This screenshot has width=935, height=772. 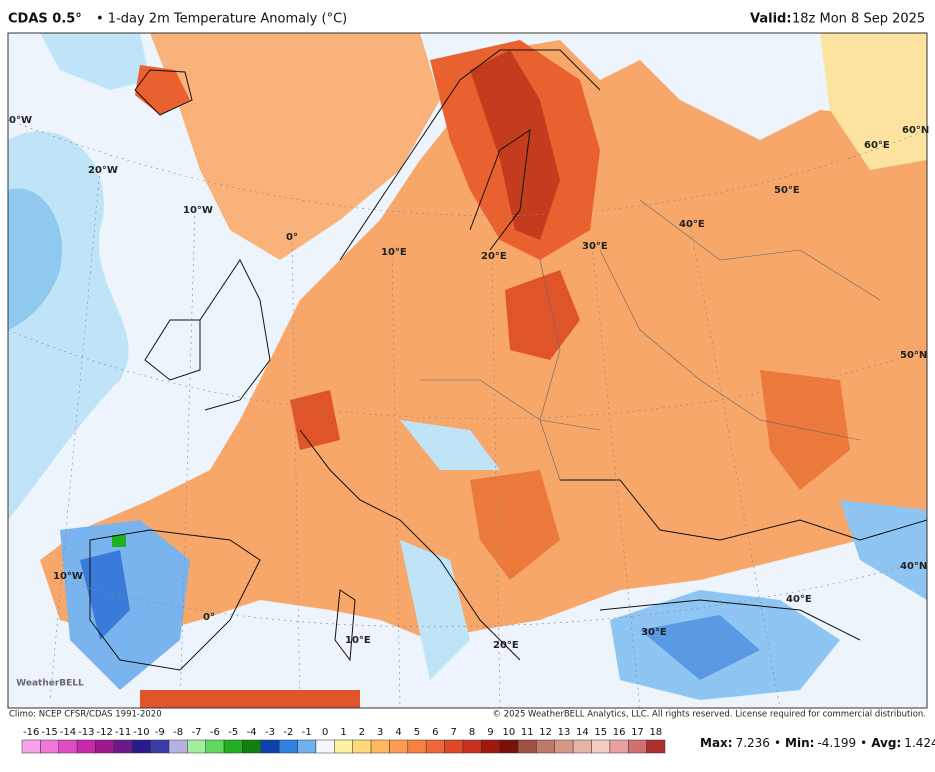 What do you see at coordinates (398, 732) in the screenshot?
I see `colorbar-label: 4` at bounding box center [398, 732].